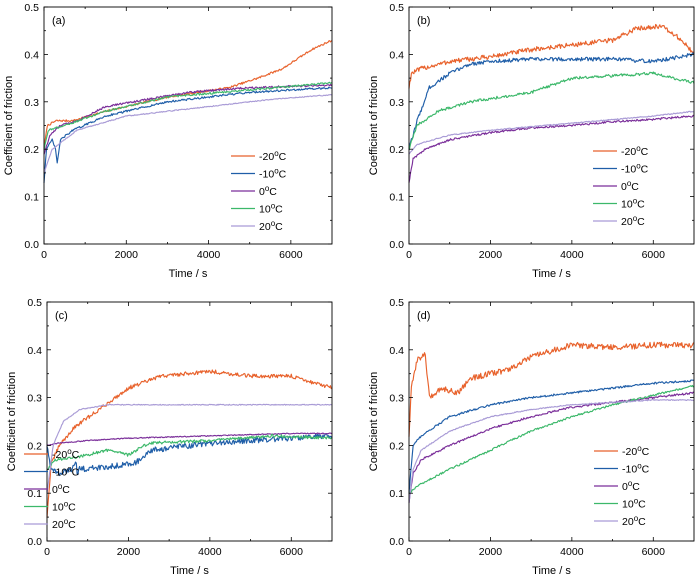 This screenshot has width=700, height=588. Describe the element at coordinates (423, 316) in the screenshot. I see `panel-label: (d)` at that location.